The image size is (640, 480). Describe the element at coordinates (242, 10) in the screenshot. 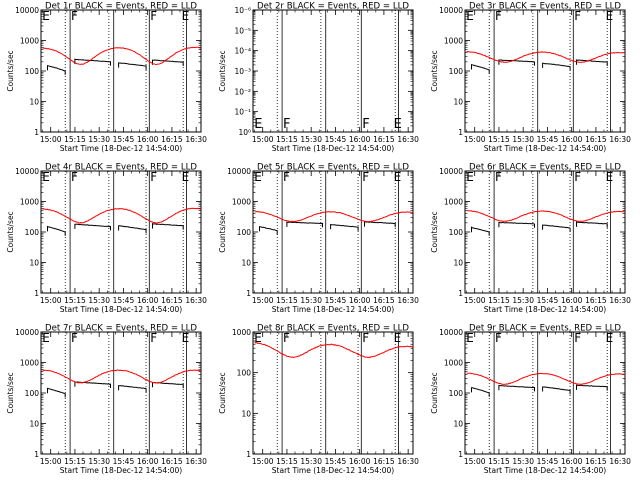

I see `y-tick-label: 10⁻⁶` at that location.